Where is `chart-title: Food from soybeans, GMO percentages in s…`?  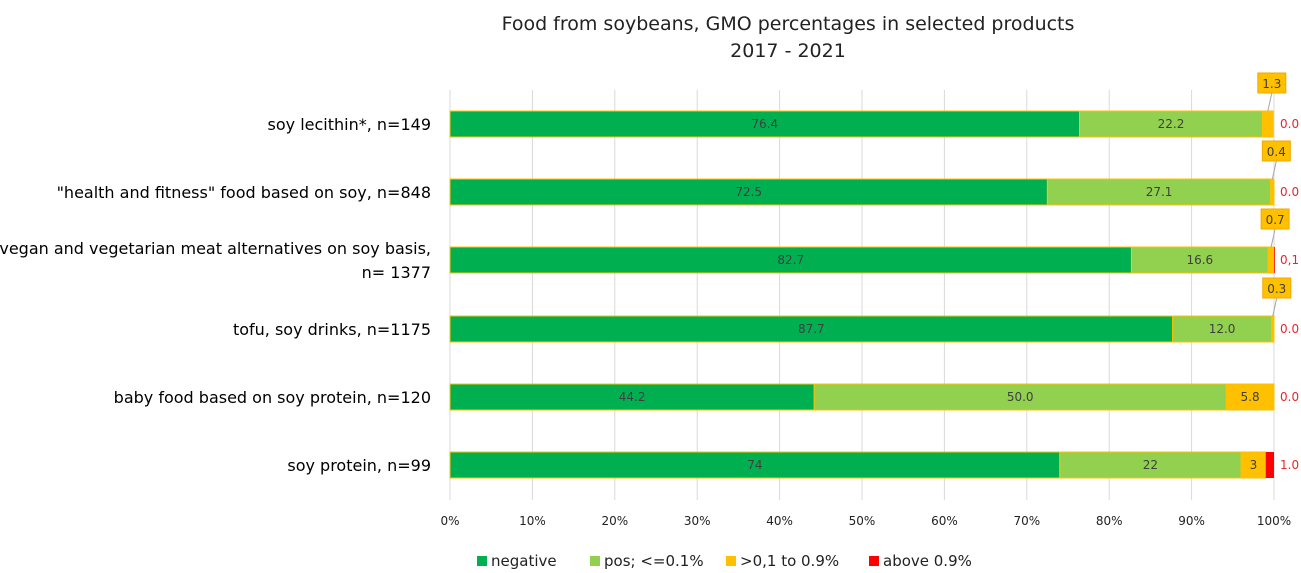 chart-title: Food from soybeans, GMO percentages in s… is located at coordinates (788, 24).